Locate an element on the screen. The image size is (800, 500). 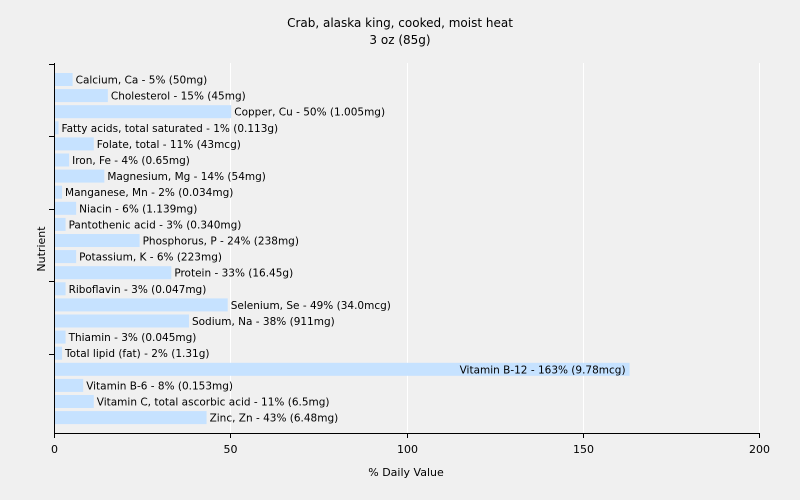
bar-label: Vitamin B-6 - 8% (0.153mg) is located at coordinates (159, 386).